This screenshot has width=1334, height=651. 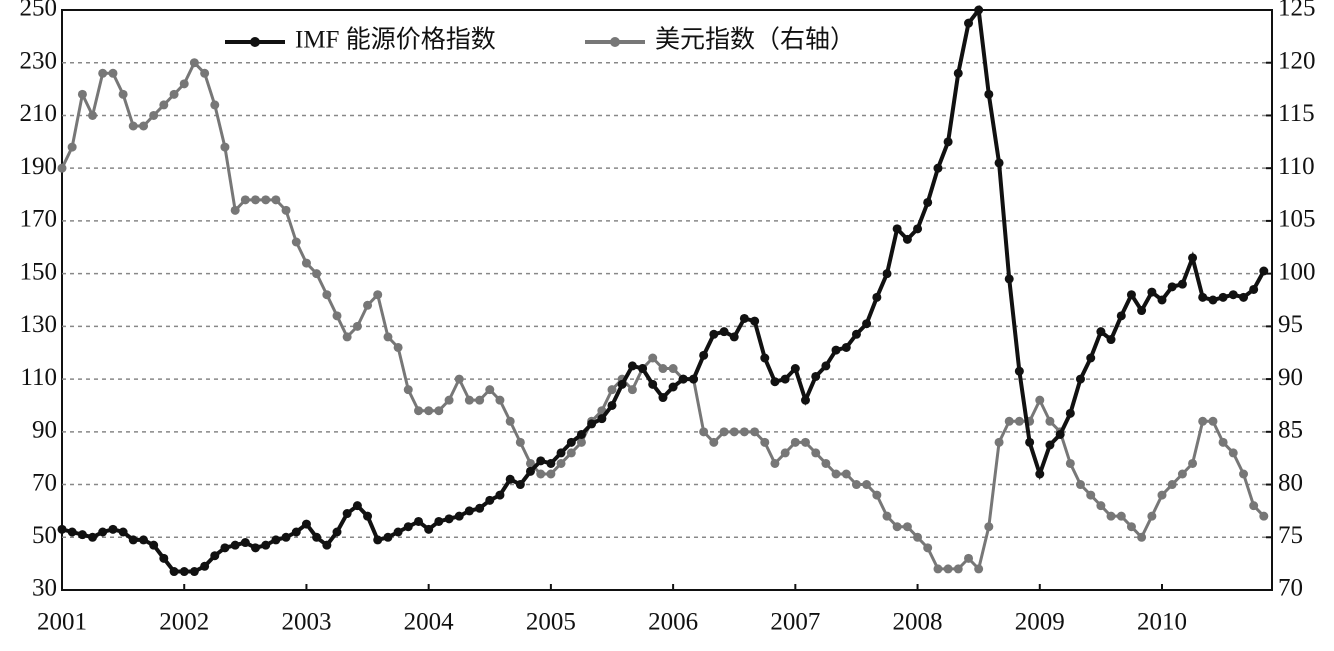 I want to click on x-tick-label: 2001, so click(x=62, y=622).